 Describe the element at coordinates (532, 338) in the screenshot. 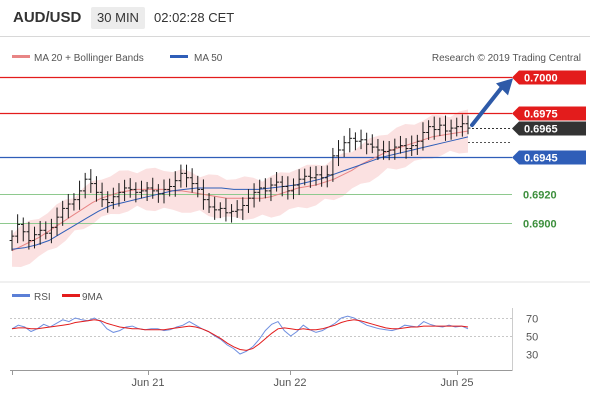

I see `rsi-tick-label: 50` at that location.